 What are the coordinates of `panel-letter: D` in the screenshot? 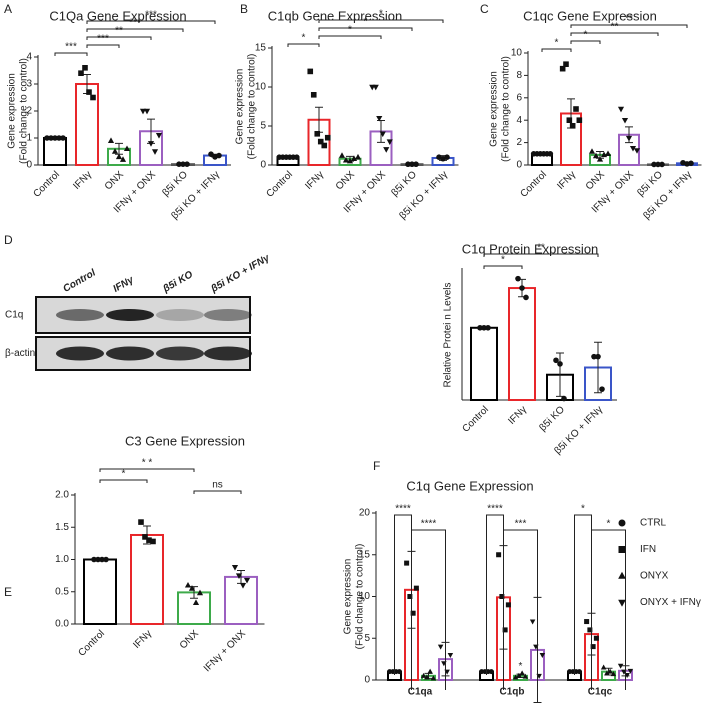 It's located at (8, 240).